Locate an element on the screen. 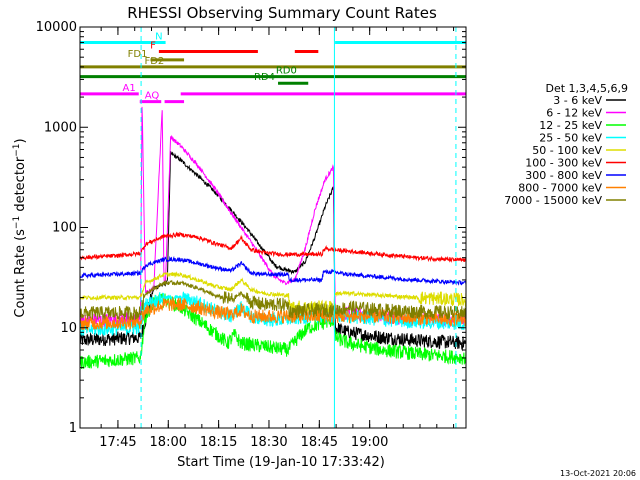  legend-label-5: 100 - 300 keV is located at coordinates (563, 163).